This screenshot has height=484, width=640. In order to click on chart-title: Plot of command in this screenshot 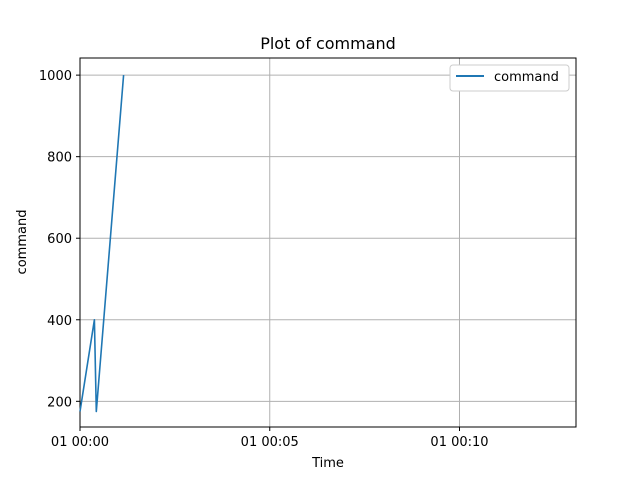, I will do `click(328, 43)`.